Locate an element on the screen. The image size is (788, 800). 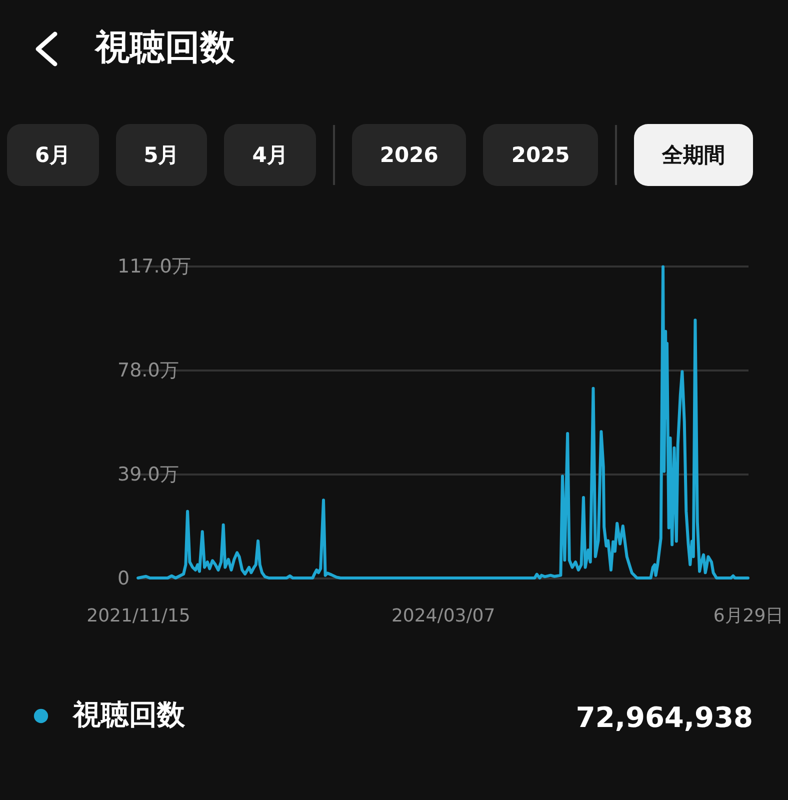
x-tick-label: 6月29日 is located at coordinates (748, 616).